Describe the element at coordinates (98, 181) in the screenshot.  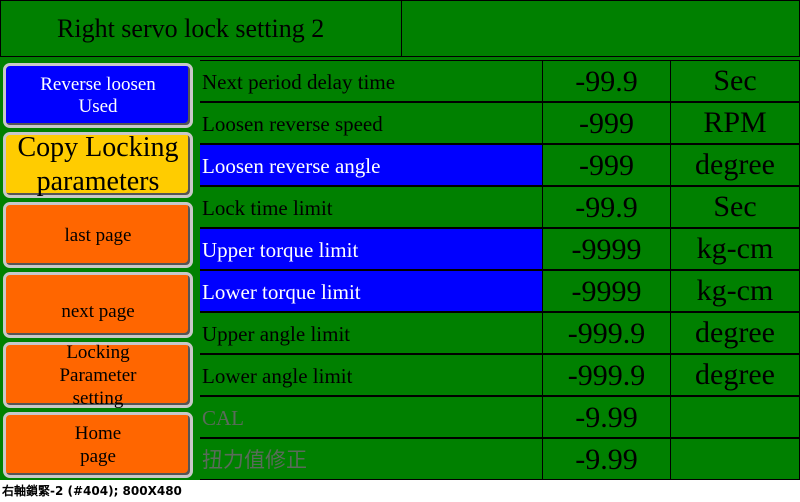
I see `button-label-line: parameters` at that location.